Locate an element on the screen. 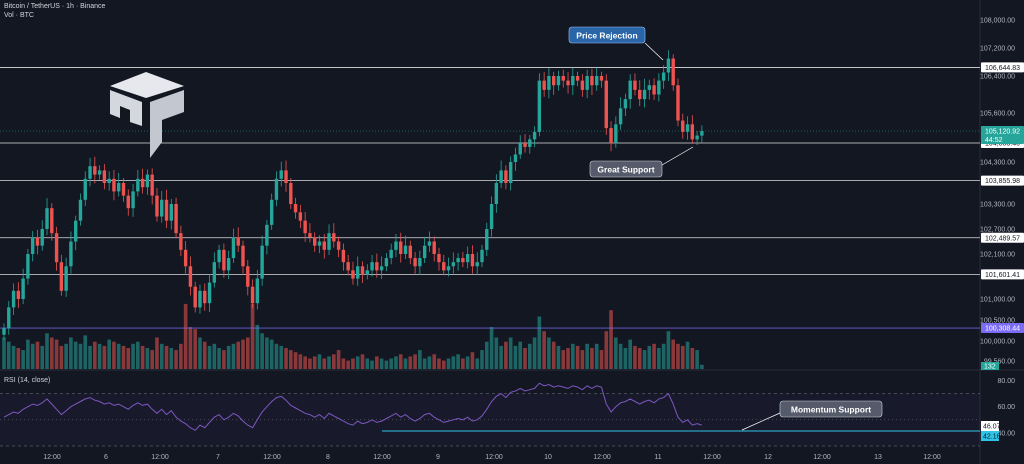 This screenshot has height=464, width=1024. callout-momentum-support: Momentum Support is located at coordinates (831, 410).